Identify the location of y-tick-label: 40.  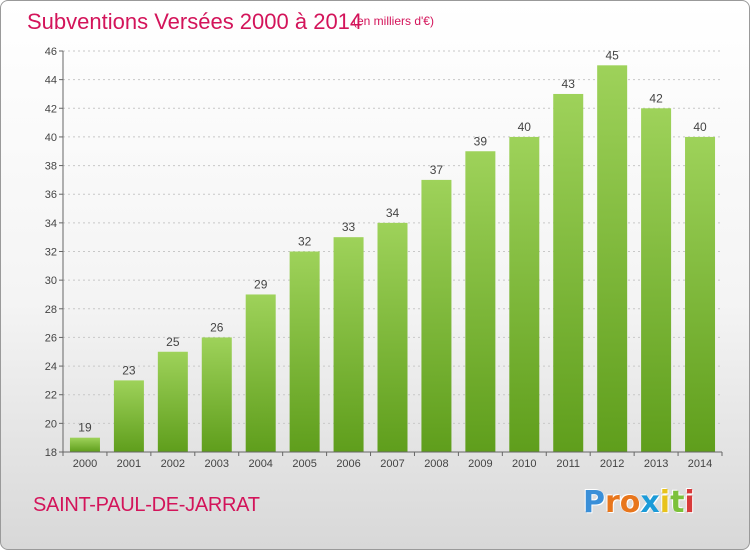
(51, 138).